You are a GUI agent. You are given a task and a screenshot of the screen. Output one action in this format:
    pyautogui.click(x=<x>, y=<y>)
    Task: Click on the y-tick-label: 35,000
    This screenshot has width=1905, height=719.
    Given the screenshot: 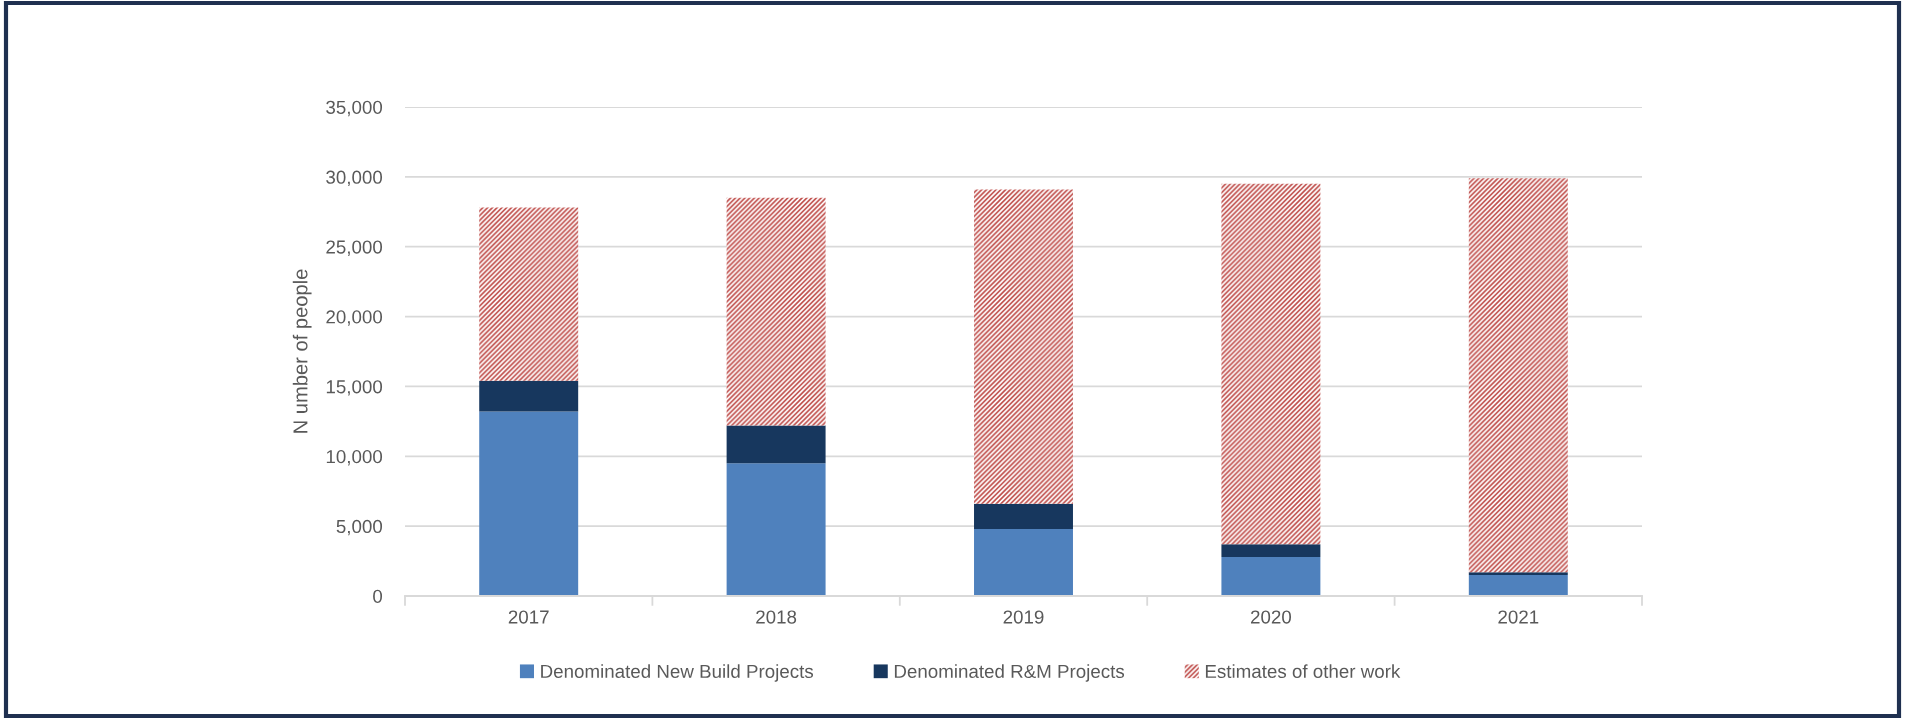 What is the action you would take?
    pyautogui.click(x=354, y=108)
    